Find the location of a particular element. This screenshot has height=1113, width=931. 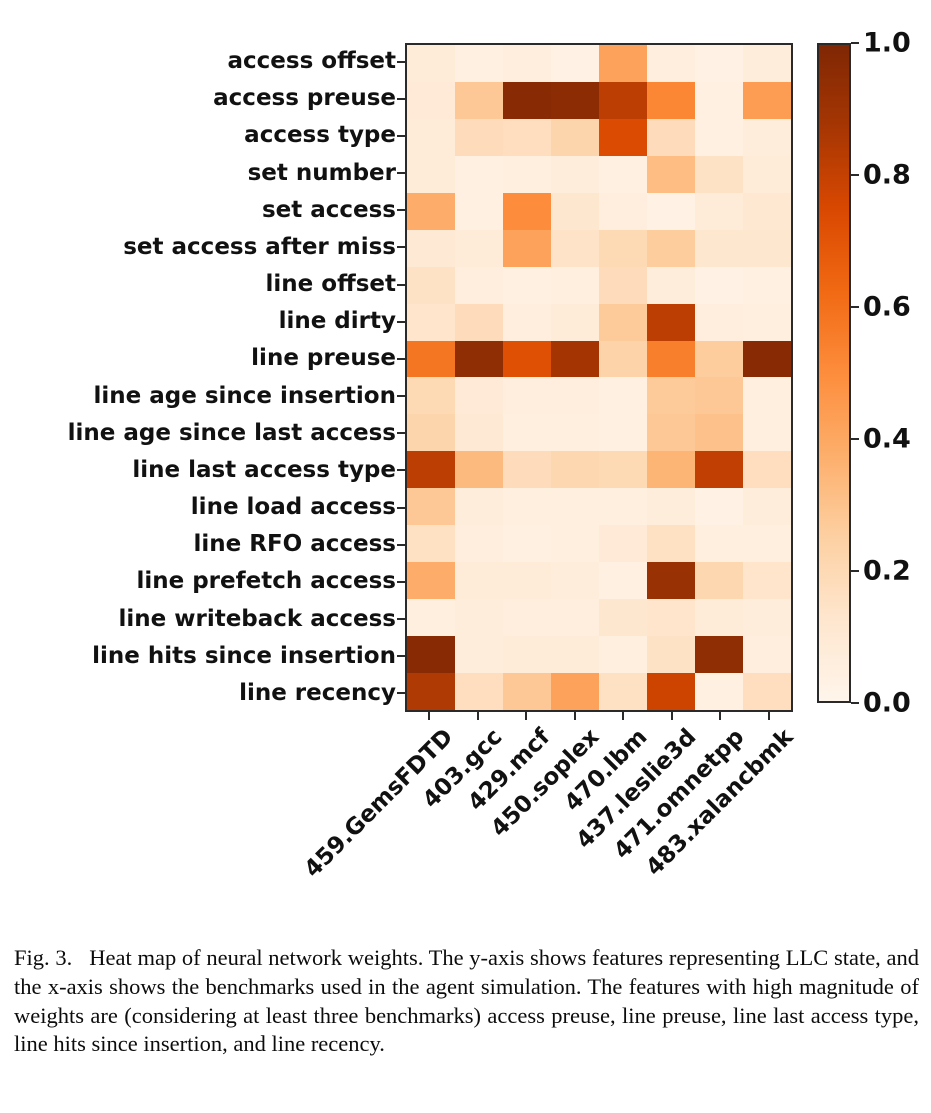

y-tick-label: line age since insertion is located at coordinates (244, 395).